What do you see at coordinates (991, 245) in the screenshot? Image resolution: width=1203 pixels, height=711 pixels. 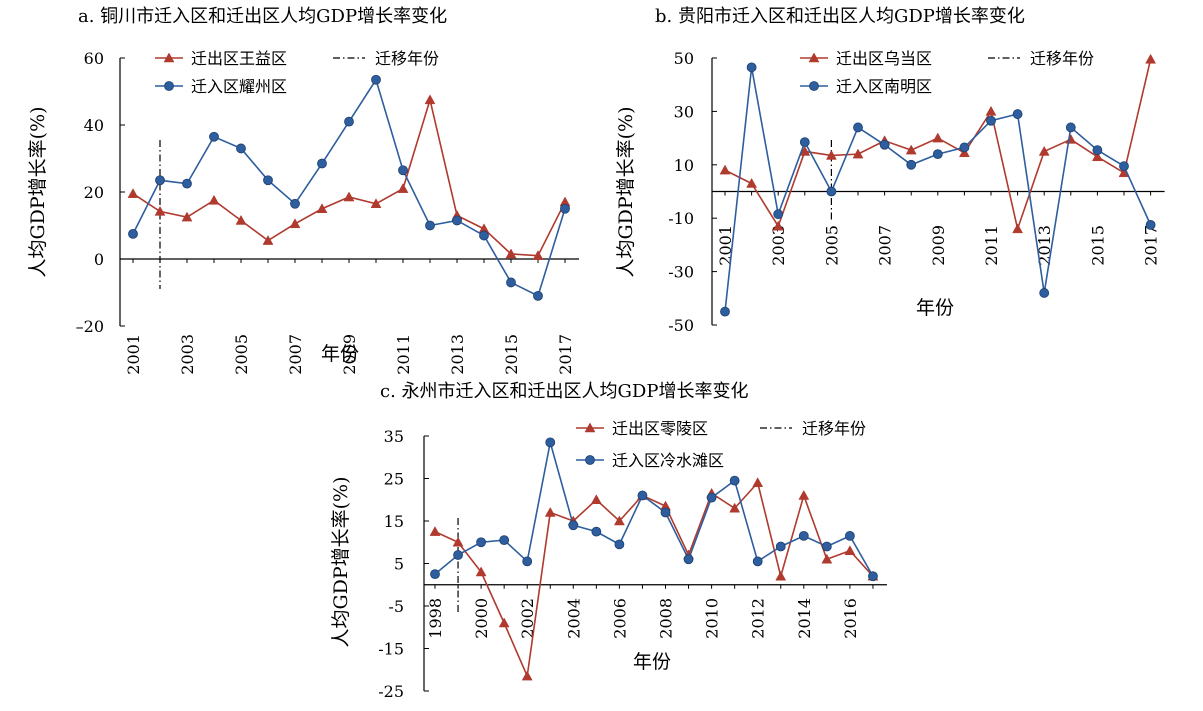 I see `x-tick-label: 2011` at bounding box center [991, 245].